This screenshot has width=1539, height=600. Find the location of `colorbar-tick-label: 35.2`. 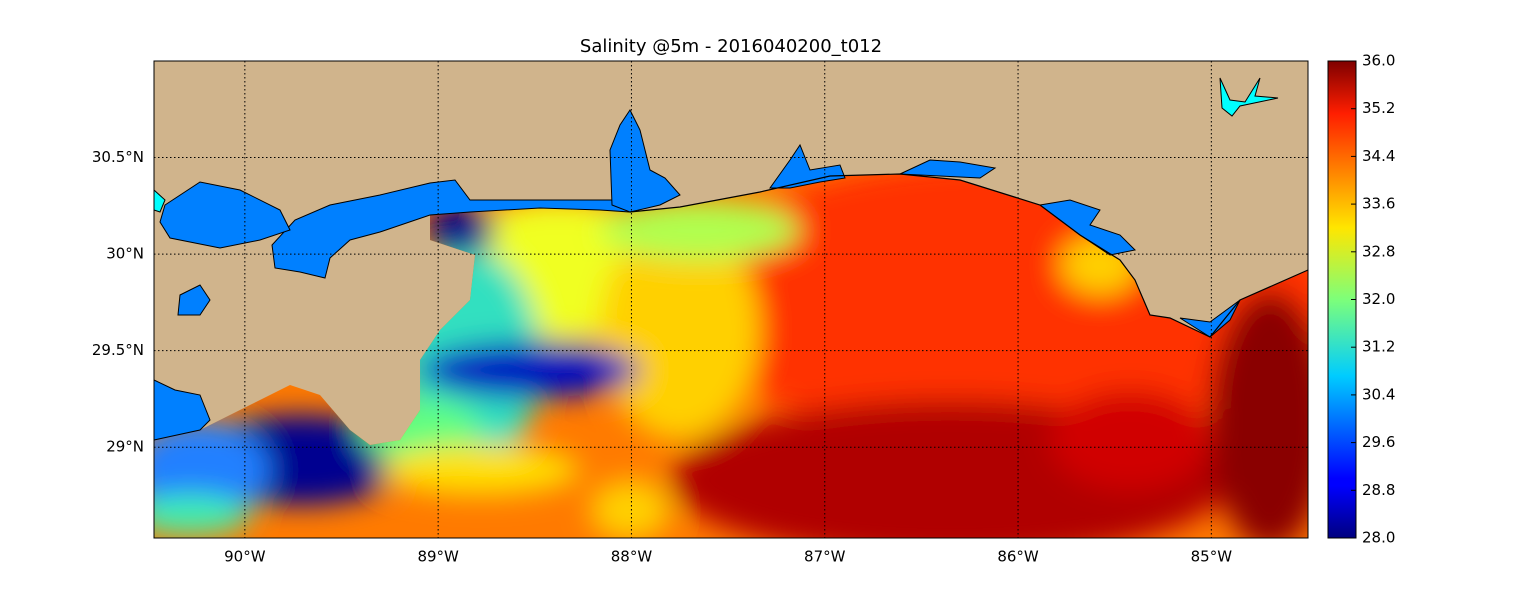

colorbar-tick-label: 35.2 is located at coordinates (1378, 108).